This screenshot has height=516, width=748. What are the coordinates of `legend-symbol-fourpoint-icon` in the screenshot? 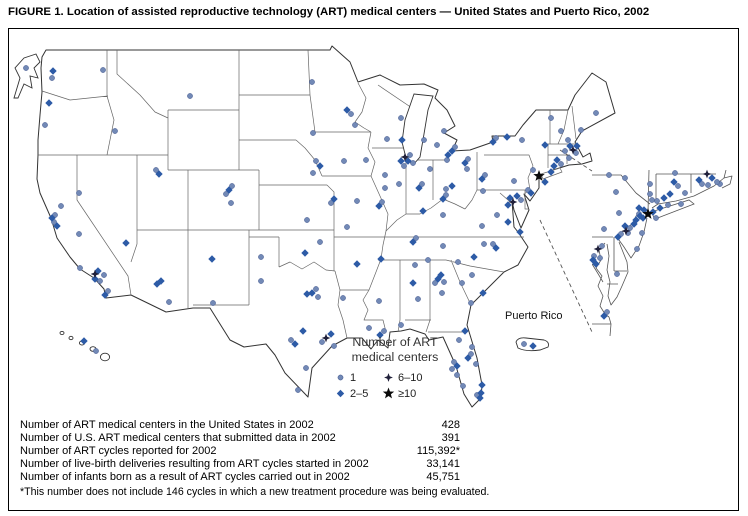 It's located at (388, 377).